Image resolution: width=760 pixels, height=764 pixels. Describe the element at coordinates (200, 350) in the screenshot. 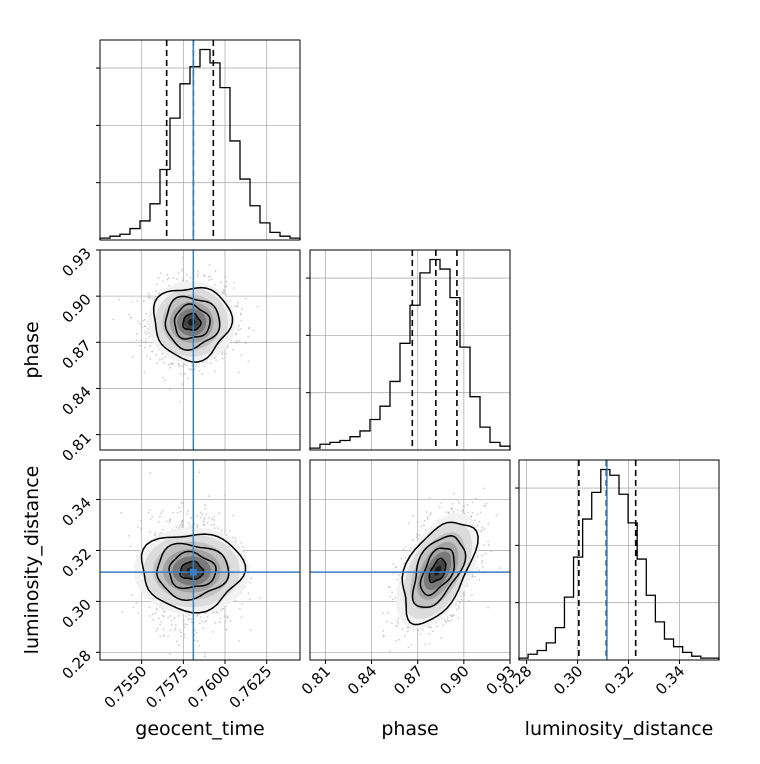

I see `panel-geocent_time-vs-phase` at that location.